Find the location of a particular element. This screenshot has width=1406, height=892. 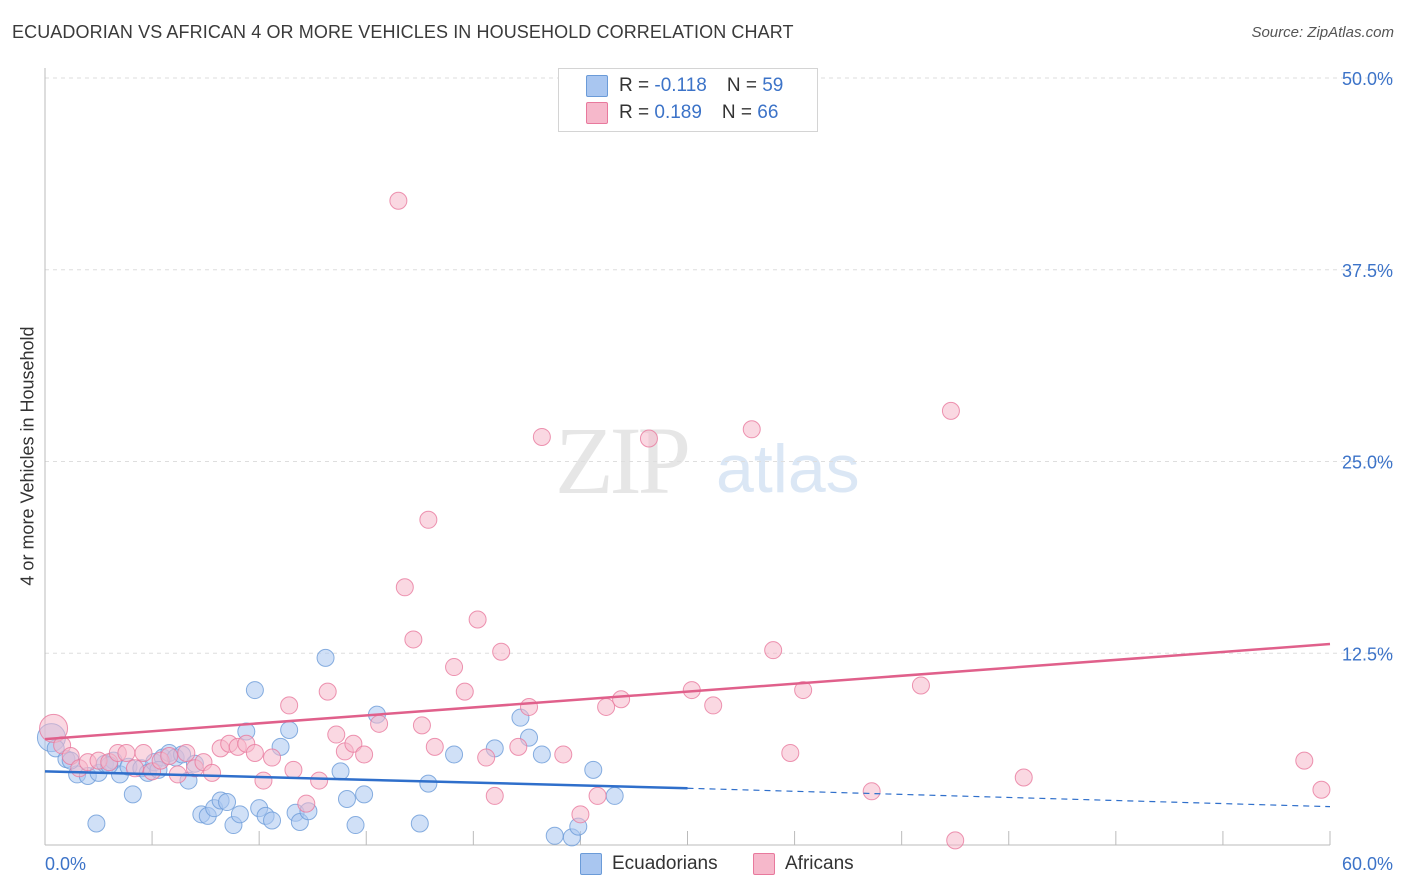

watermark-zip: ZIP is located at coordinates (623, 460).